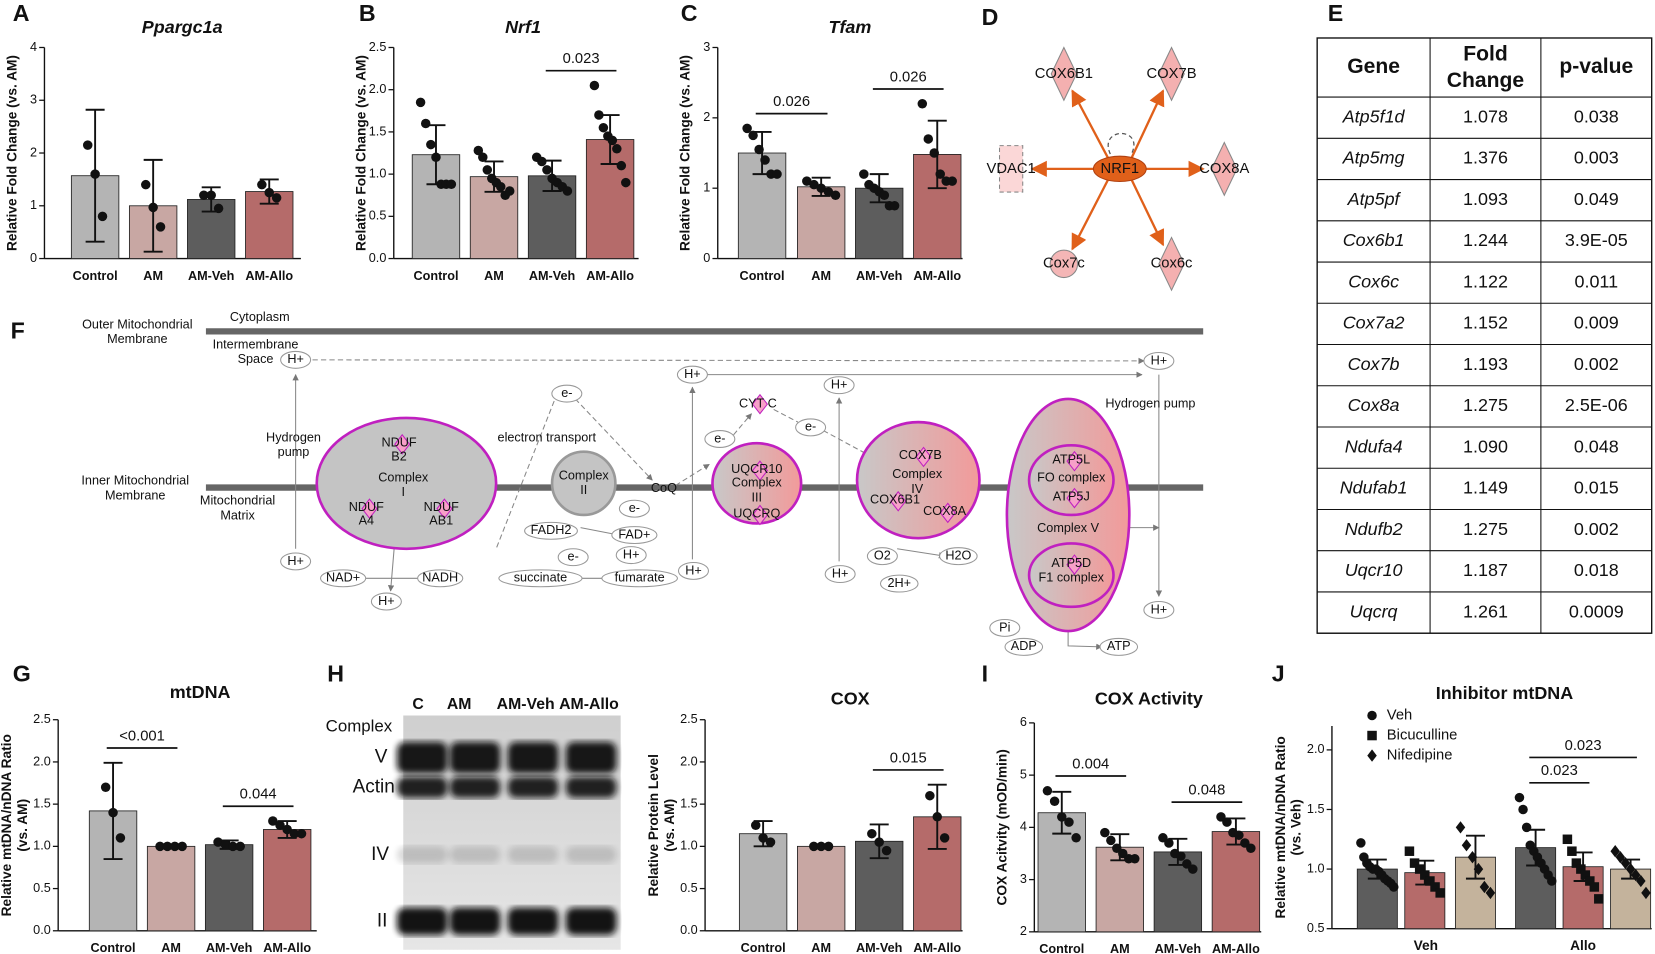  I want to click on table-cell: 0.018, so click(1596, 570).